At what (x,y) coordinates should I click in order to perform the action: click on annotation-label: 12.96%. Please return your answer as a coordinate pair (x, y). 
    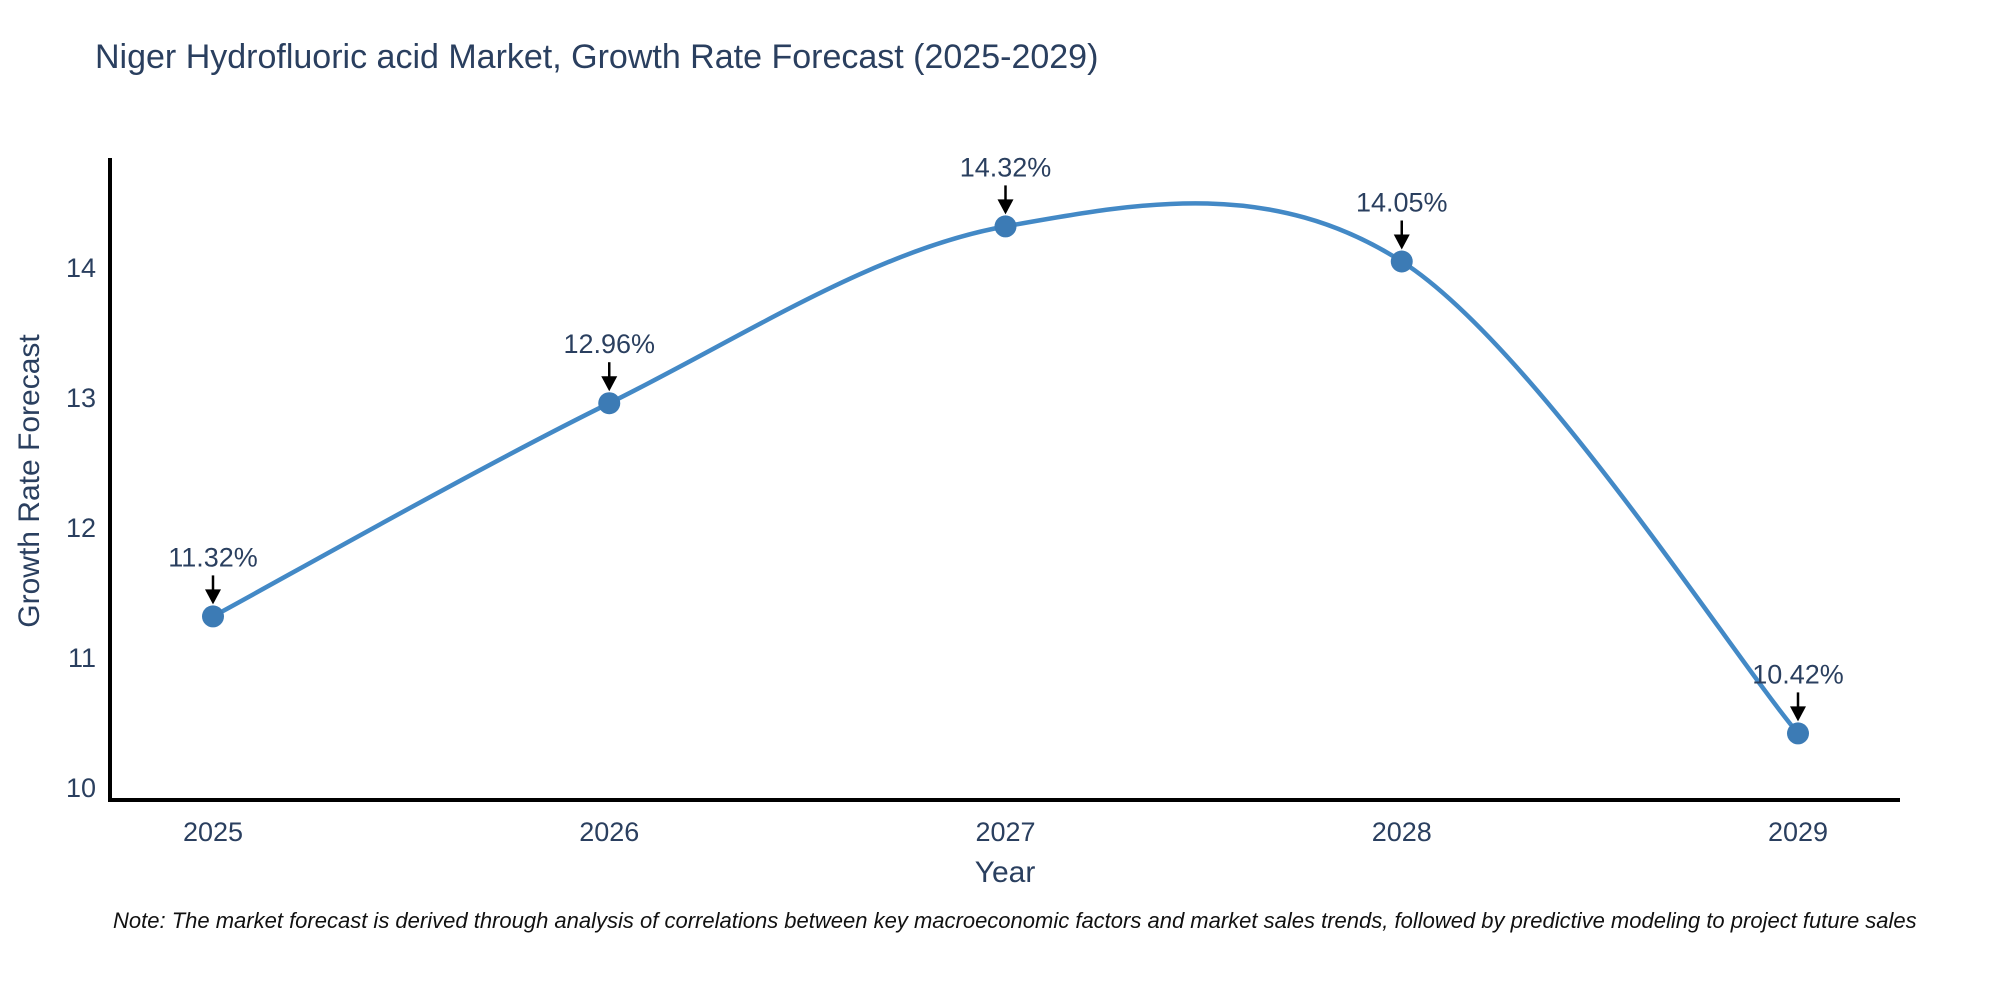
    Looking at the image, I should click on (609, 344).